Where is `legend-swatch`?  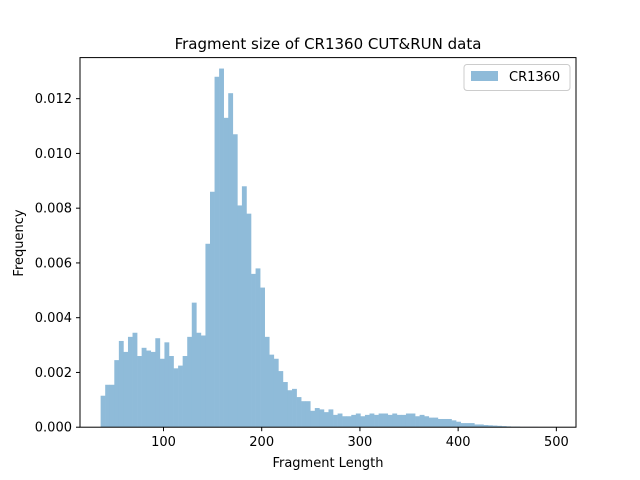
legend-swatch is located at coordinates (484, 76).